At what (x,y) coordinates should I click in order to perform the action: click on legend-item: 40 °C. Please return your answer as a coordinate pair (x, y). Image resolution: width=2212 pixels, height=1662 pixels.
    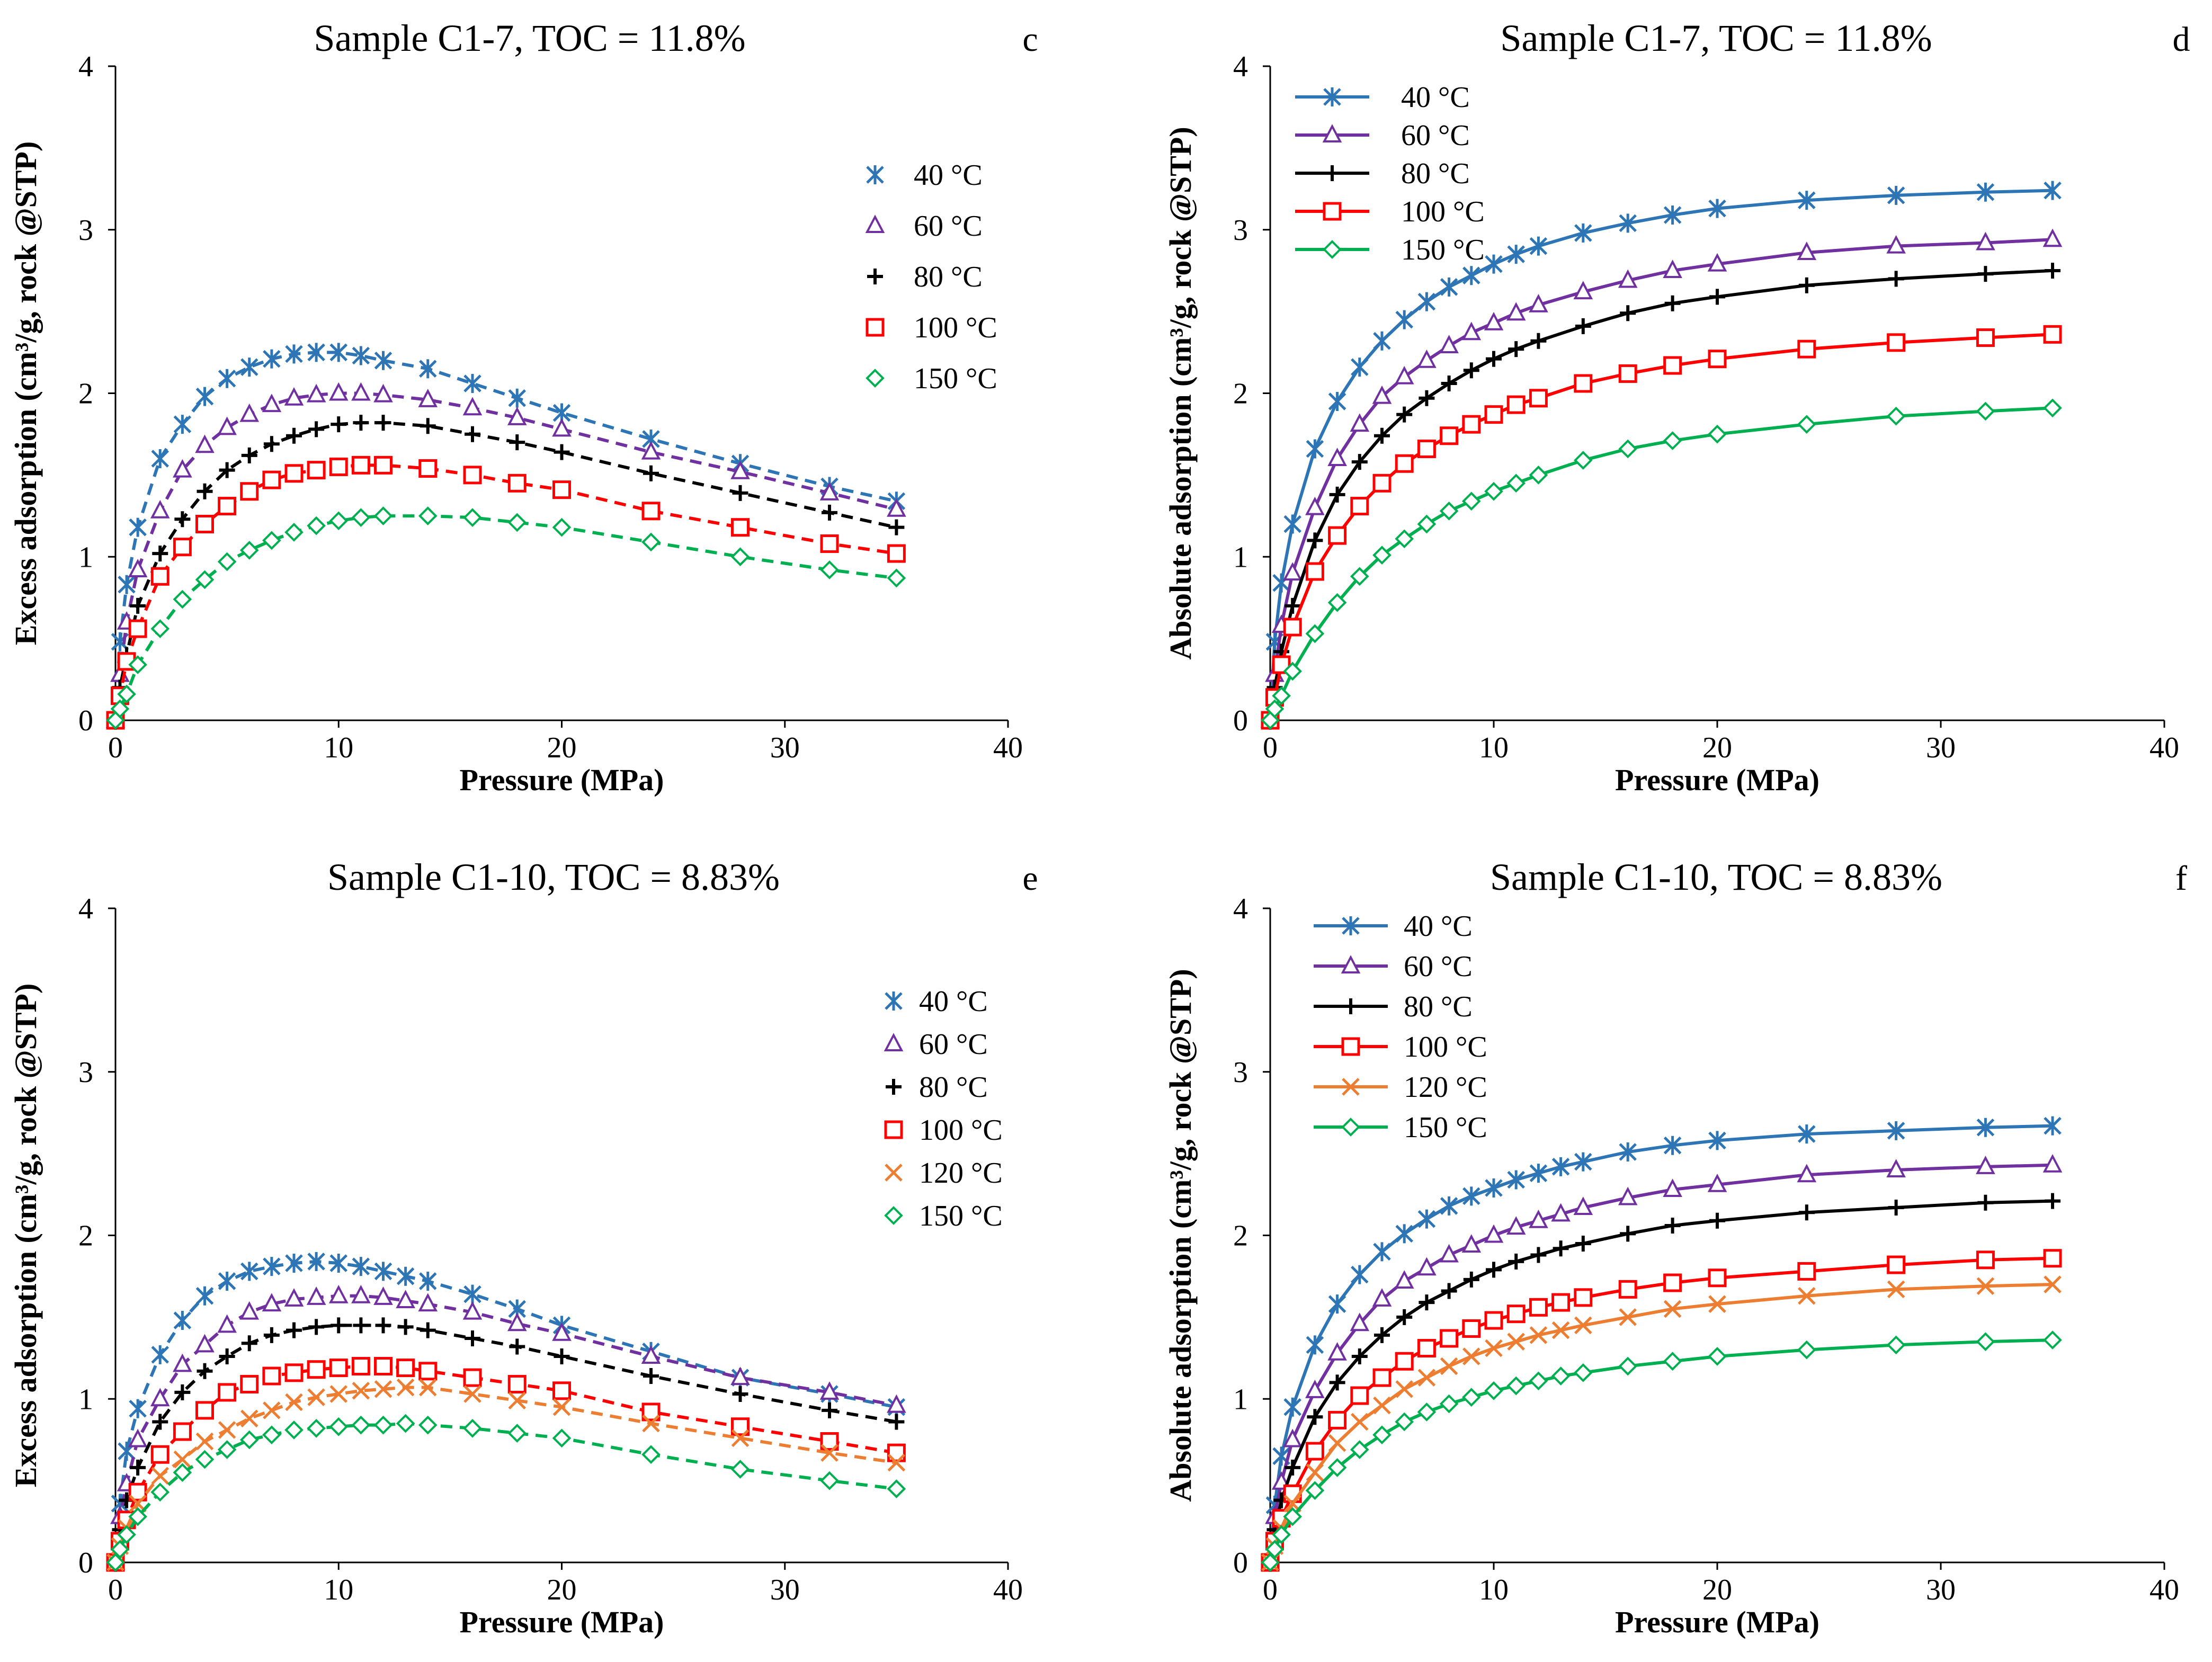
    Looking at the image, I should click on (936, 1001).